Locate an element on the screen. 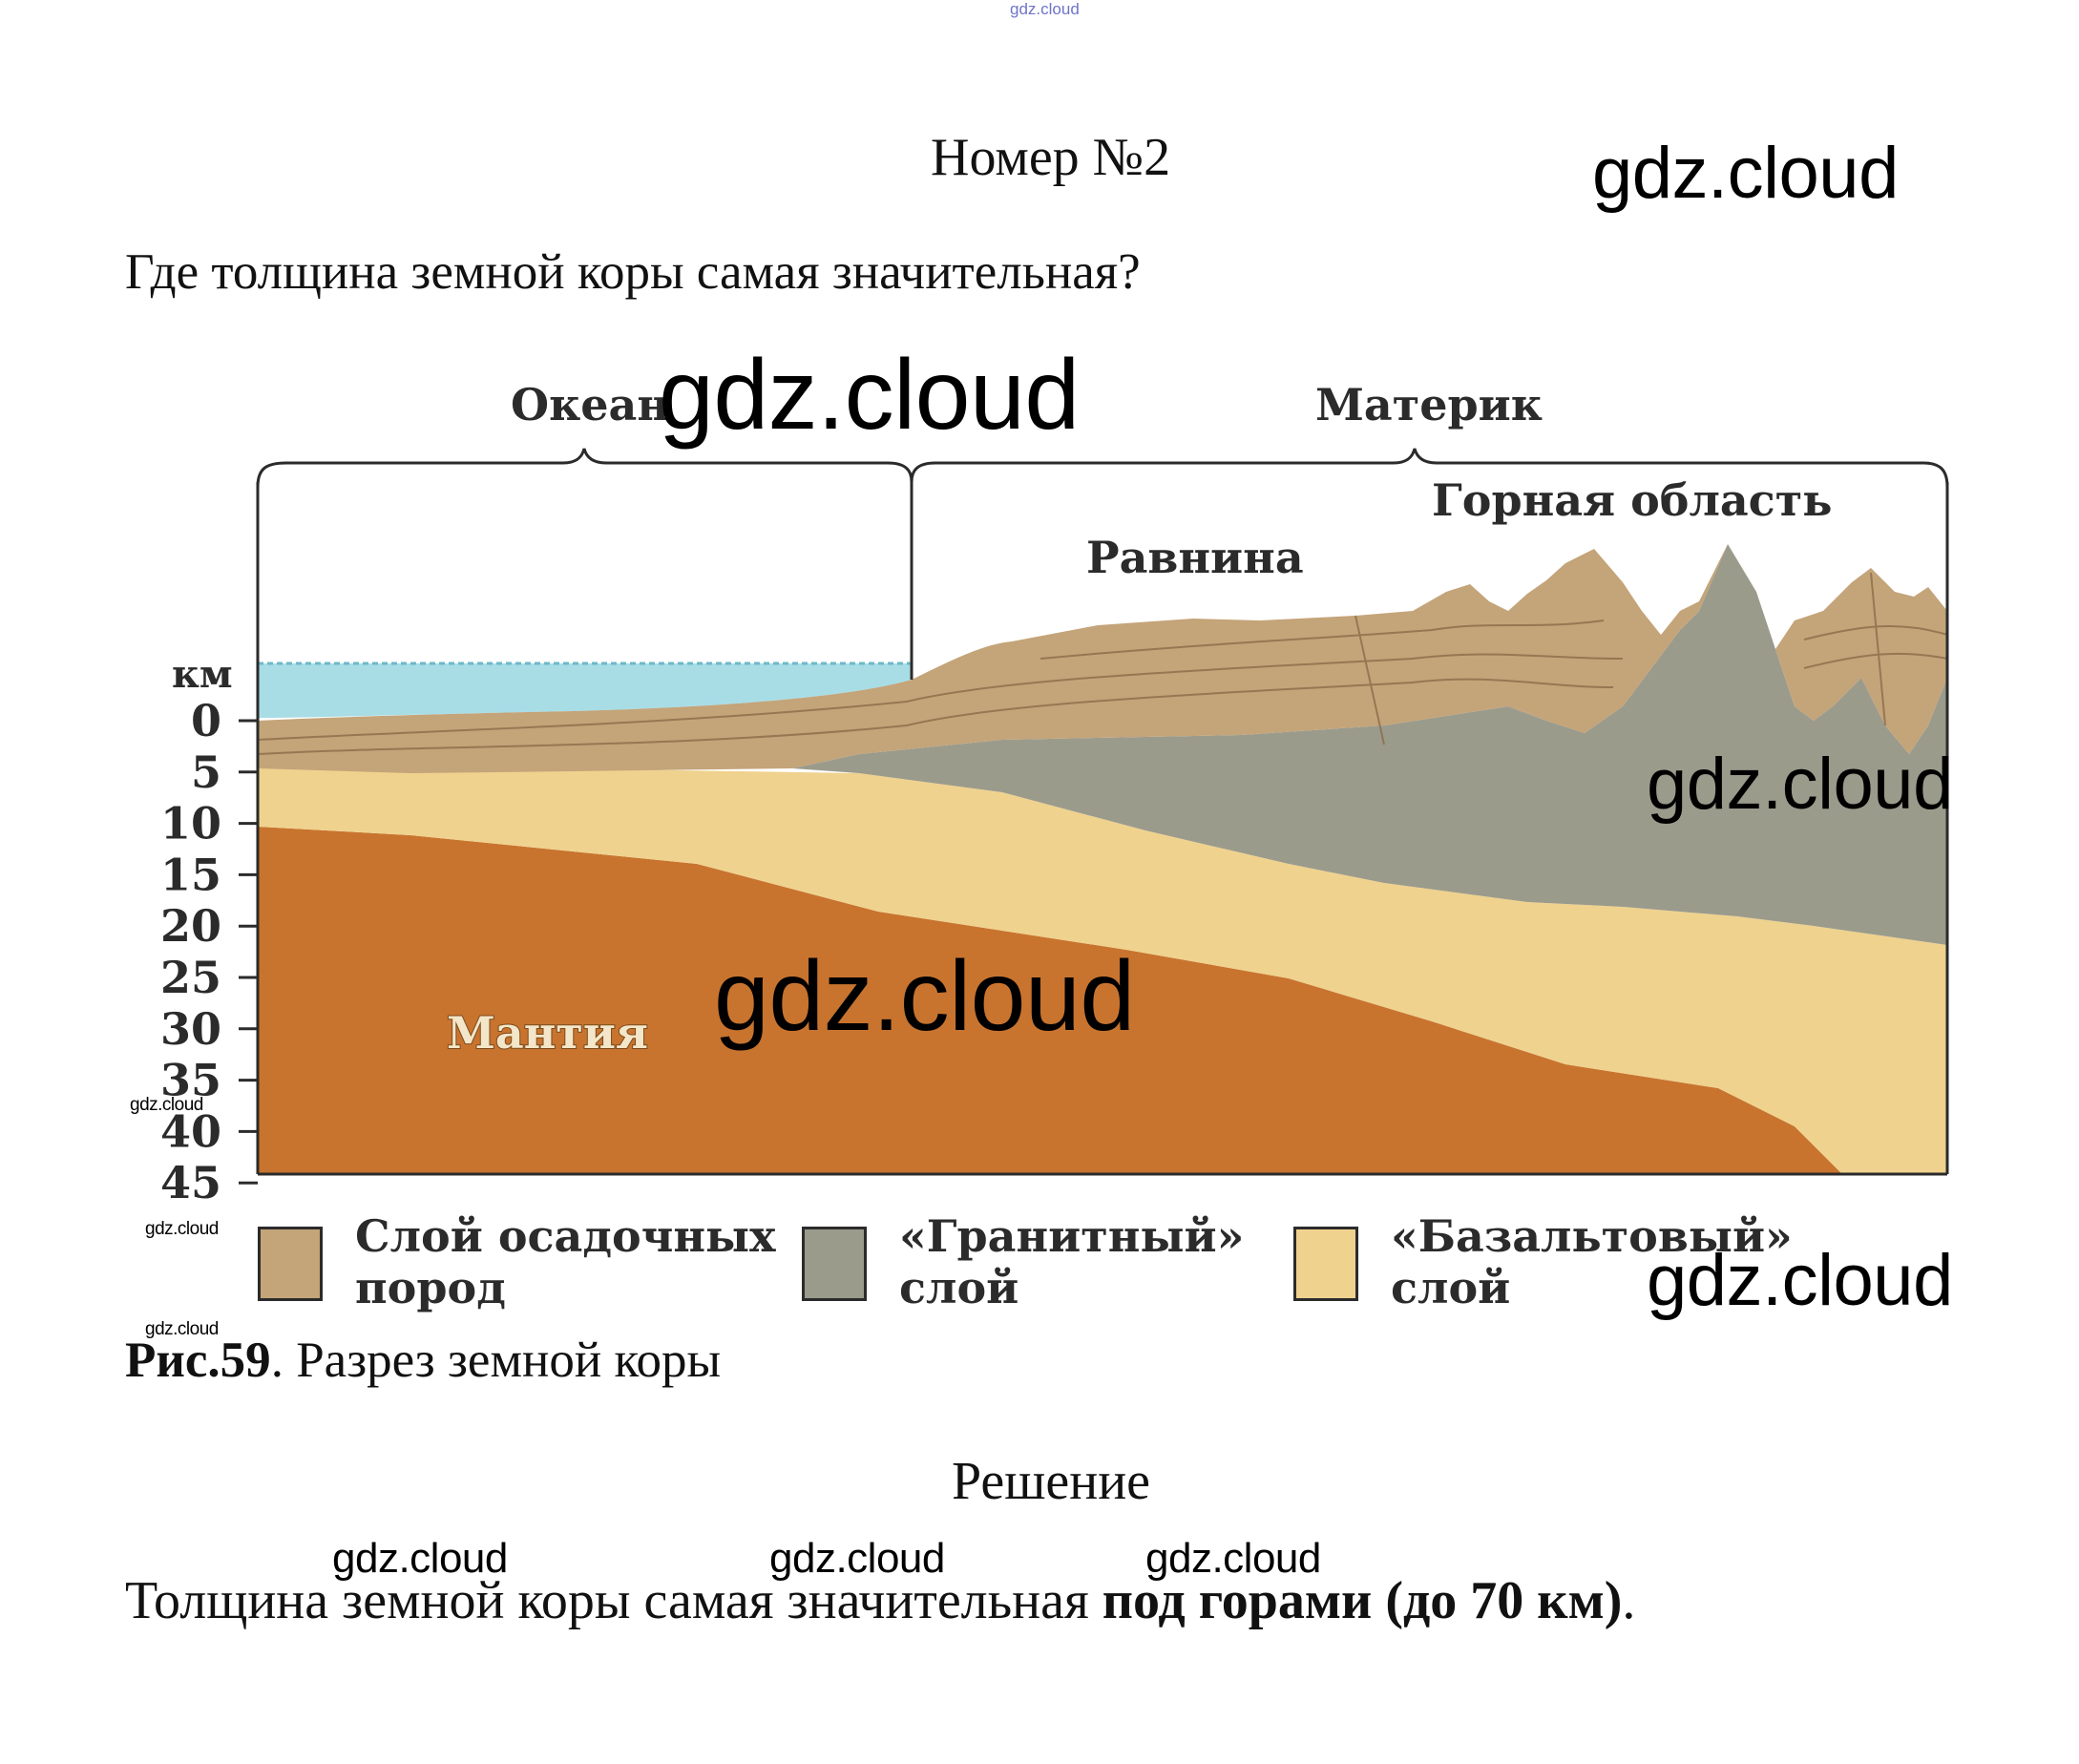  label-km: км is located at coordinates (203, 675).